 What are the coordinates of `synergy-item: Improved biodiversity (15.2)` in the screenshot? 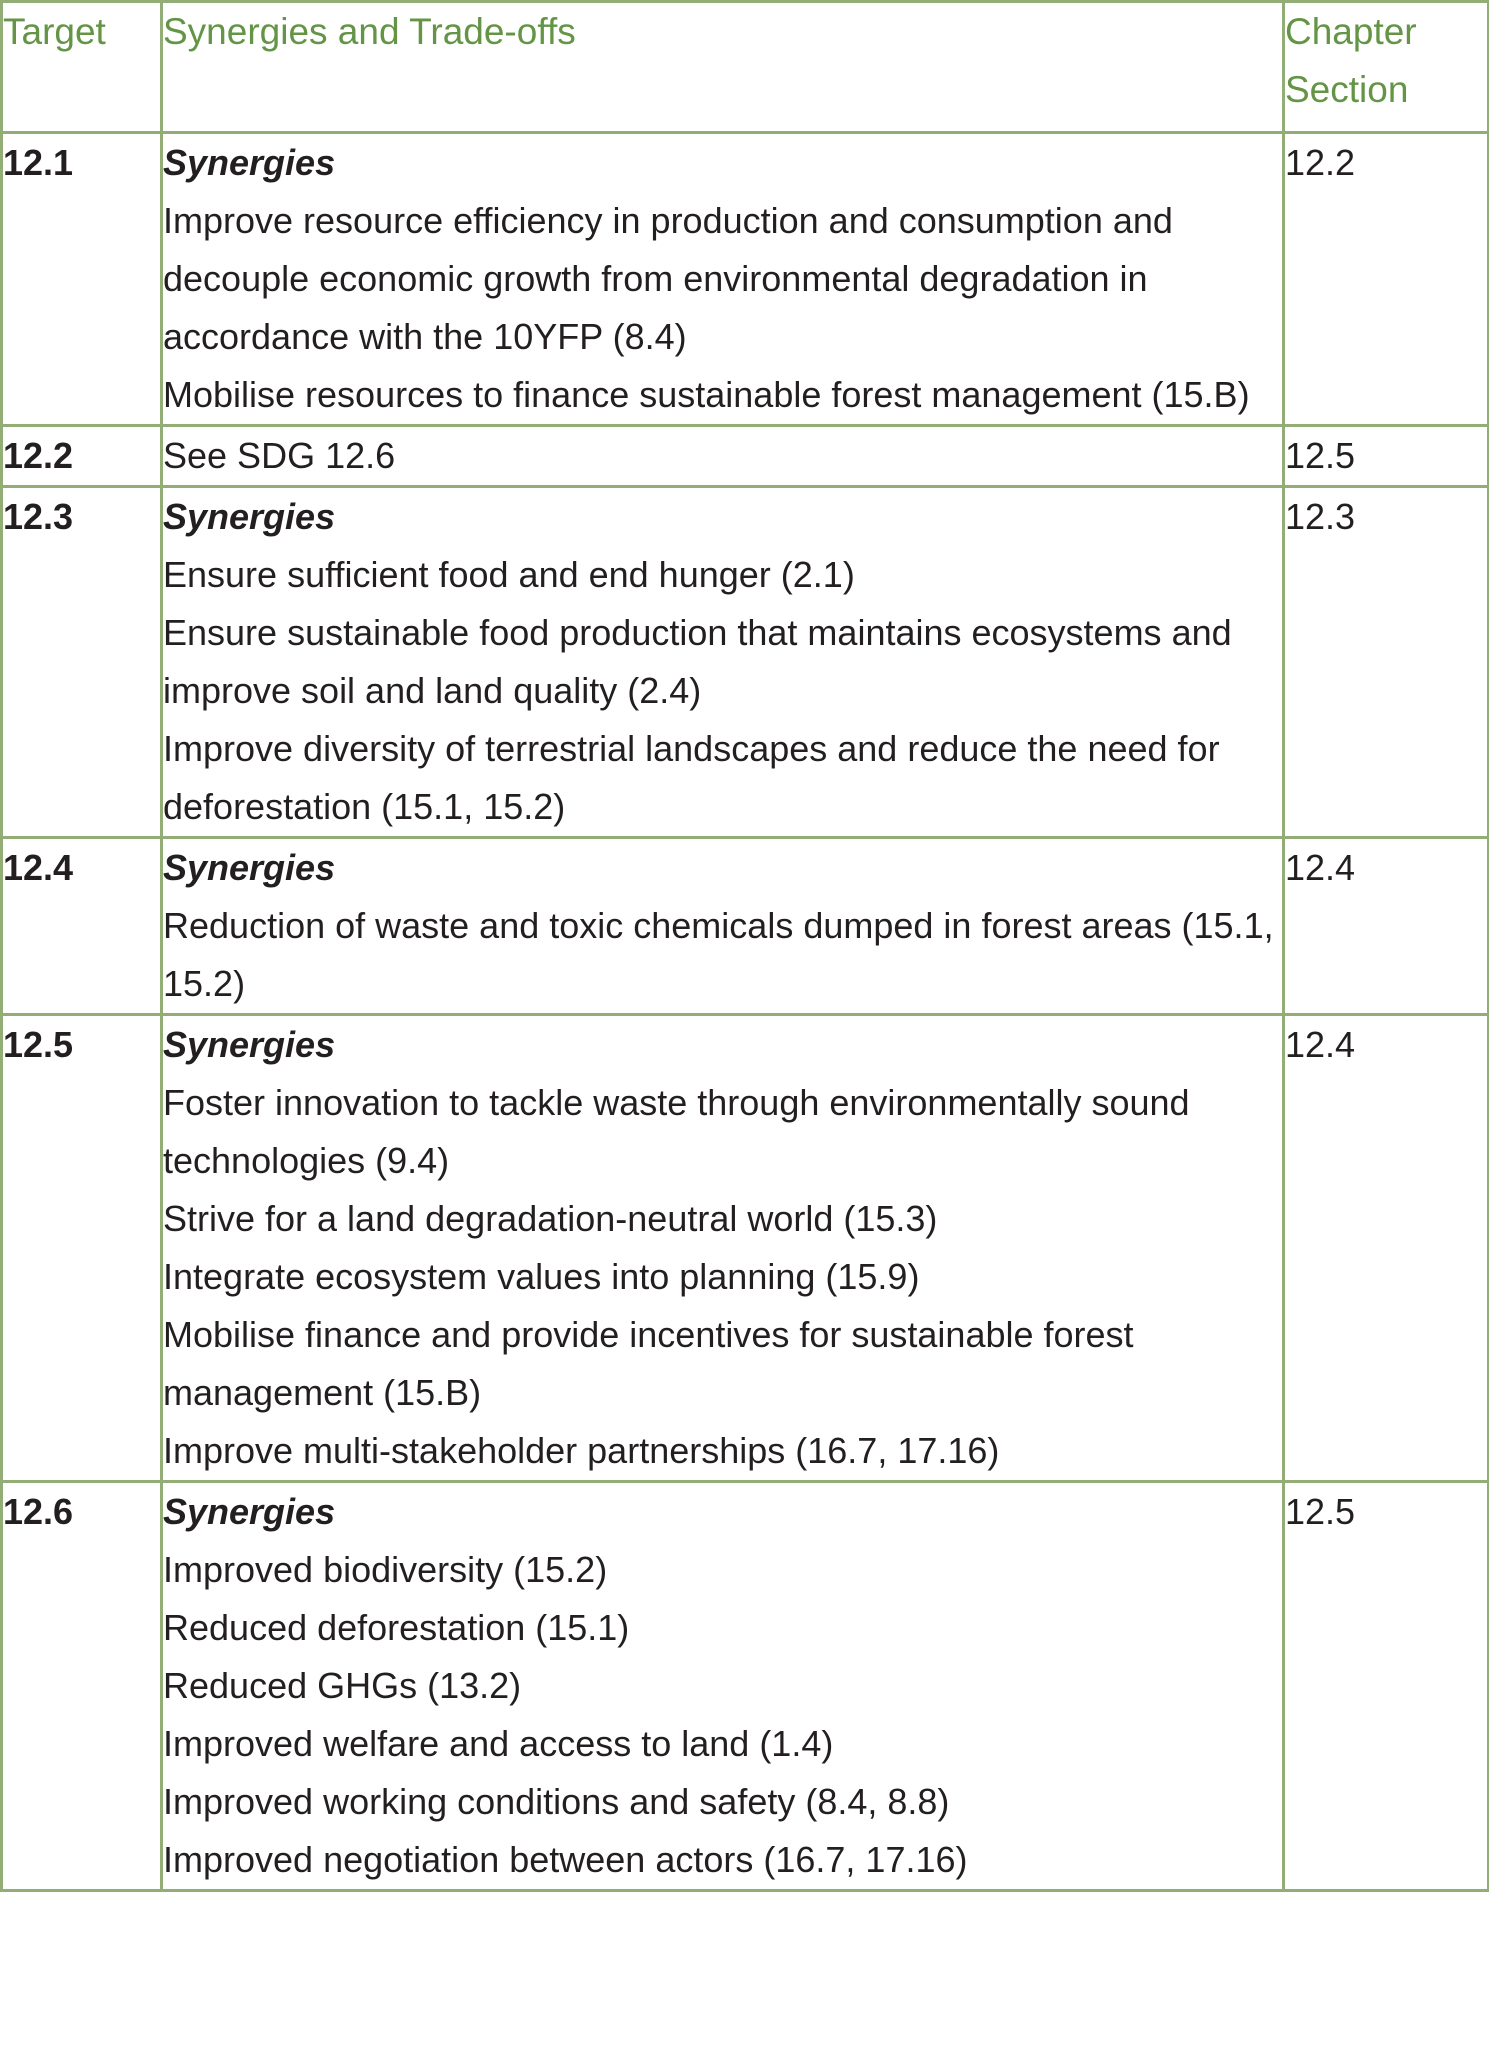 It's located at (385, 1569).